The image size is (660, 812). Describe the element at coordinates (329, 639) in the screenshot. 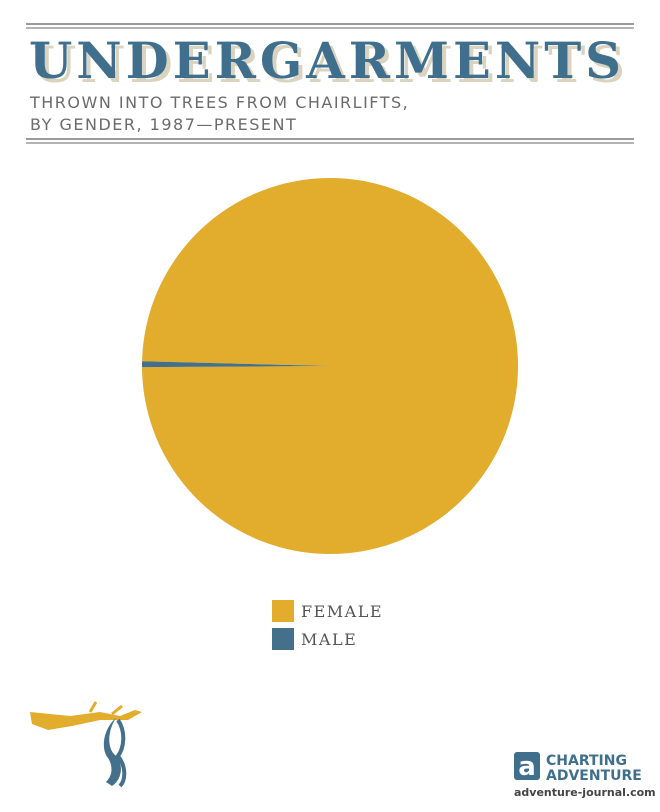

I see `legend-label: MALE` at that location.